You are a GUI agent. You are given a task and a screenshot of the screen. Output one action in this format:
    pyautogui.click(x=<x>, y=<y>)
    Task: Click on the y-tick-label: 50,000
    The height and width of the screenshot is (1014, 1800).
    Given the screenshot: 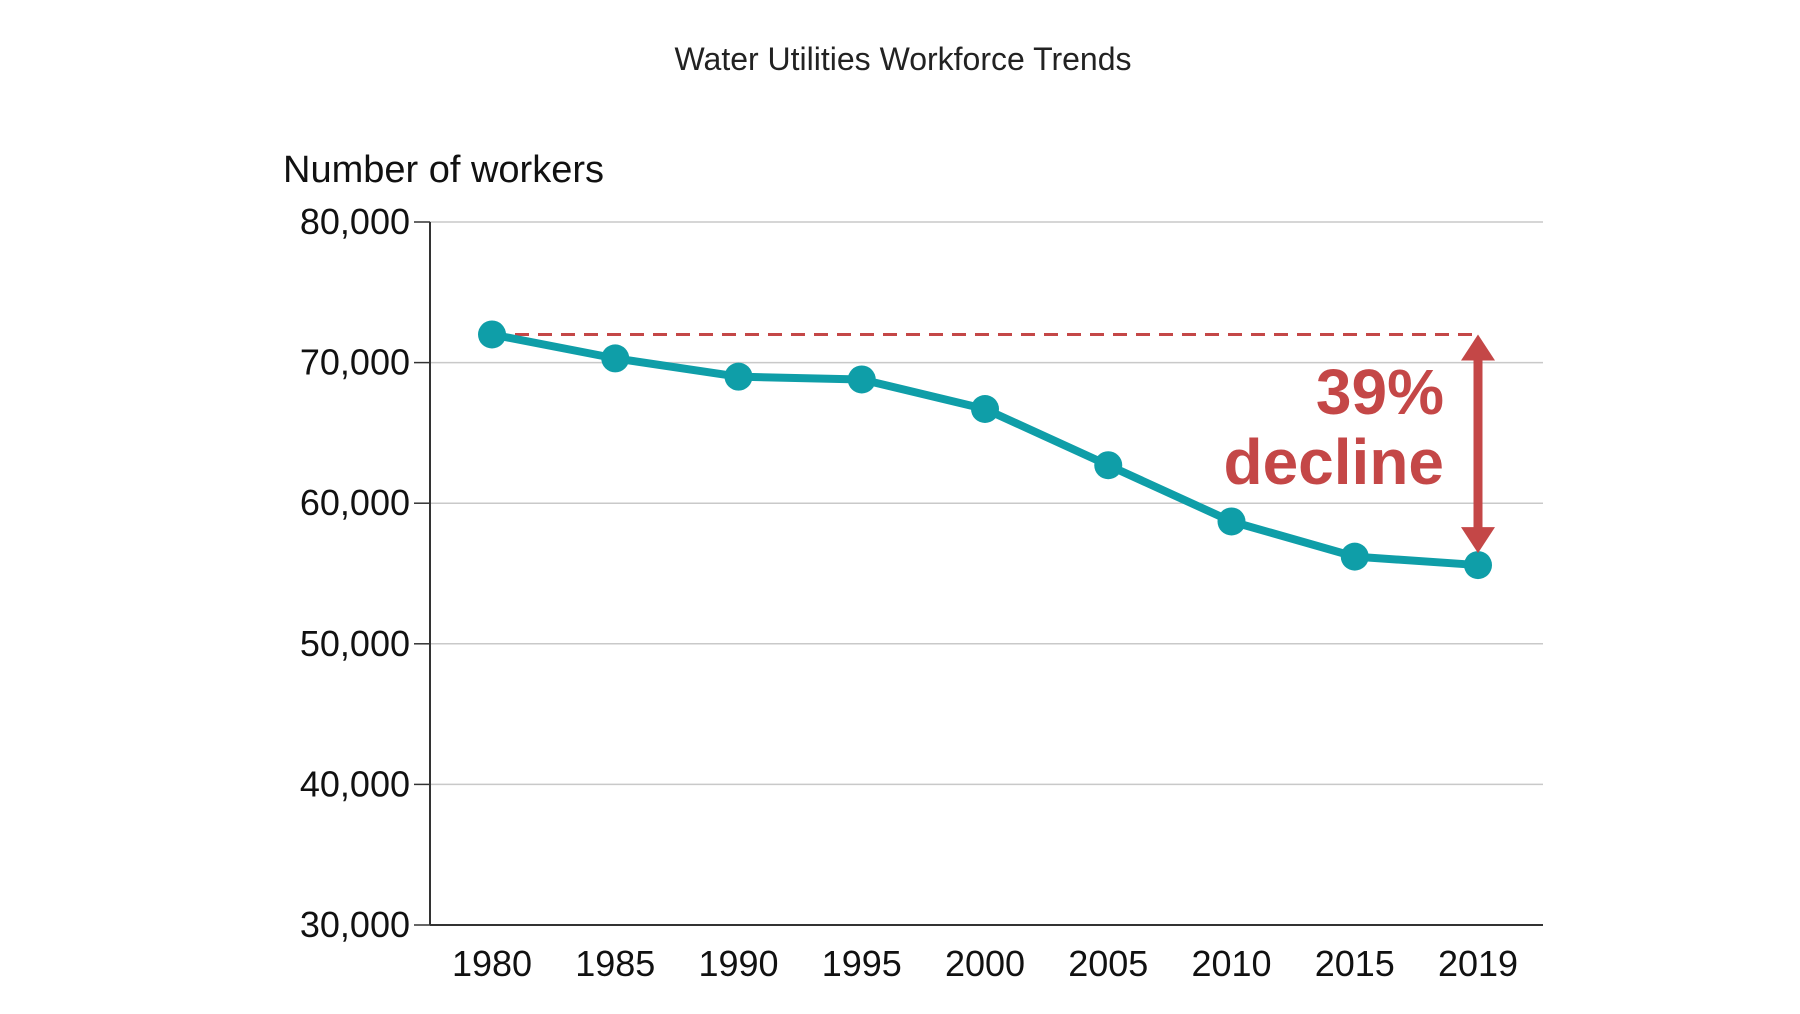 What is the action you would take?
    pyautogui.click(x=355, y=643)
    